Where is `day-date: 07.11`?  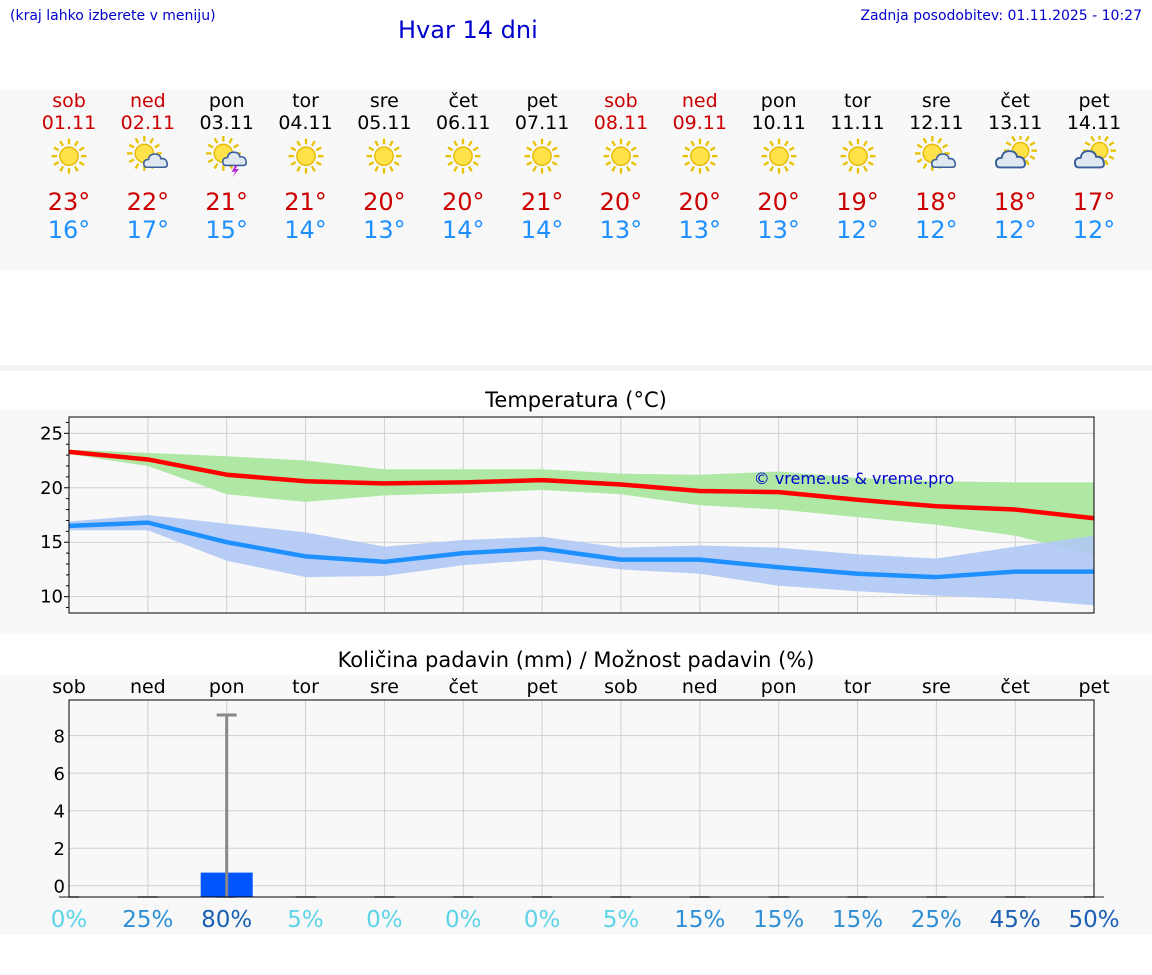
day-date: 07.11 is located at coordinates (542, 123).